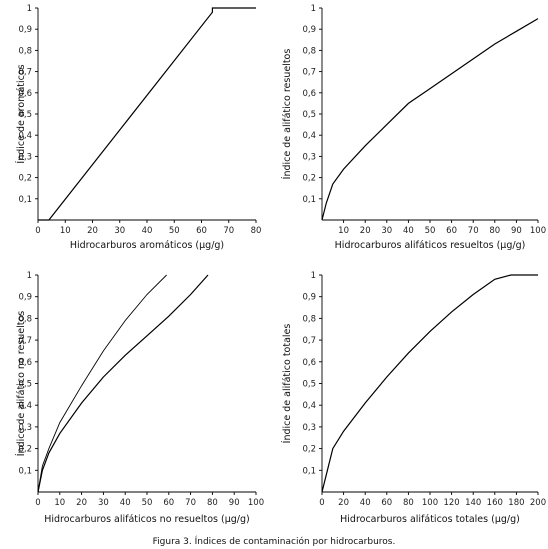 This screenshot has width=548, height=549. What do you see at coordinates (538, 503) in the screenshot?
I see `x-tick-label: 200` at bounding box center [538, 503].